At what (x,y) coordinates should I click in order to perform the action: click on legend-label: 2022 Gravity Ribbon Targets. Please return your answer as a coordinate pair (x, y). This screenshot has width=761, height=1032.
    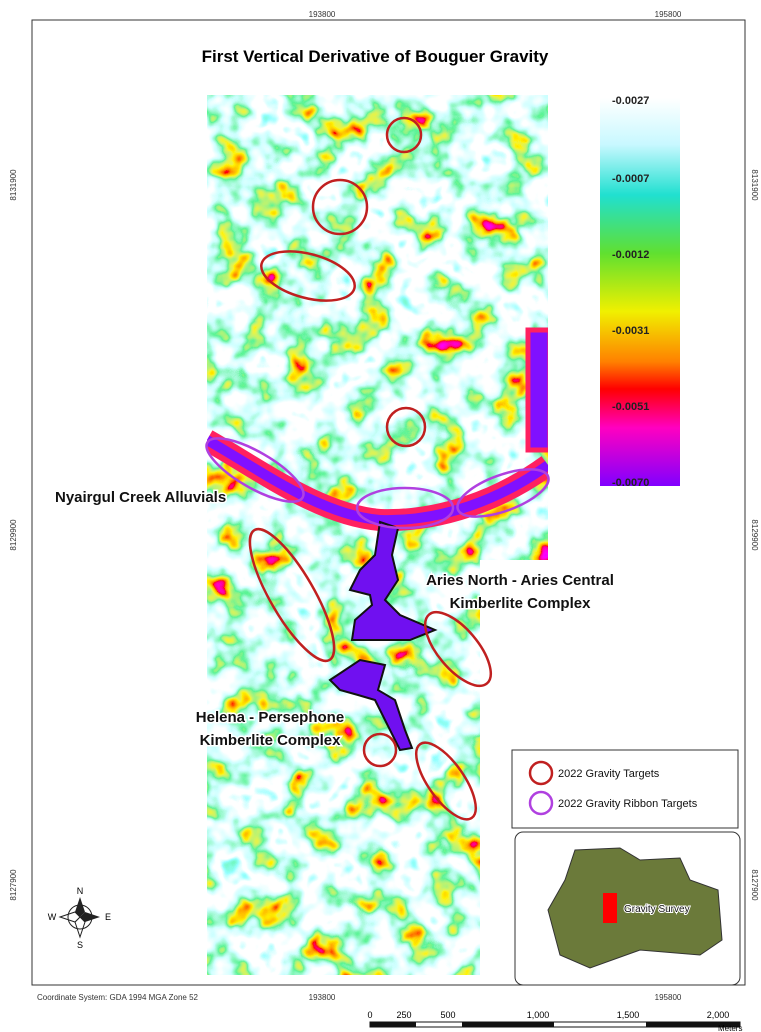
    Looking at the image, I should click on (628, 804).